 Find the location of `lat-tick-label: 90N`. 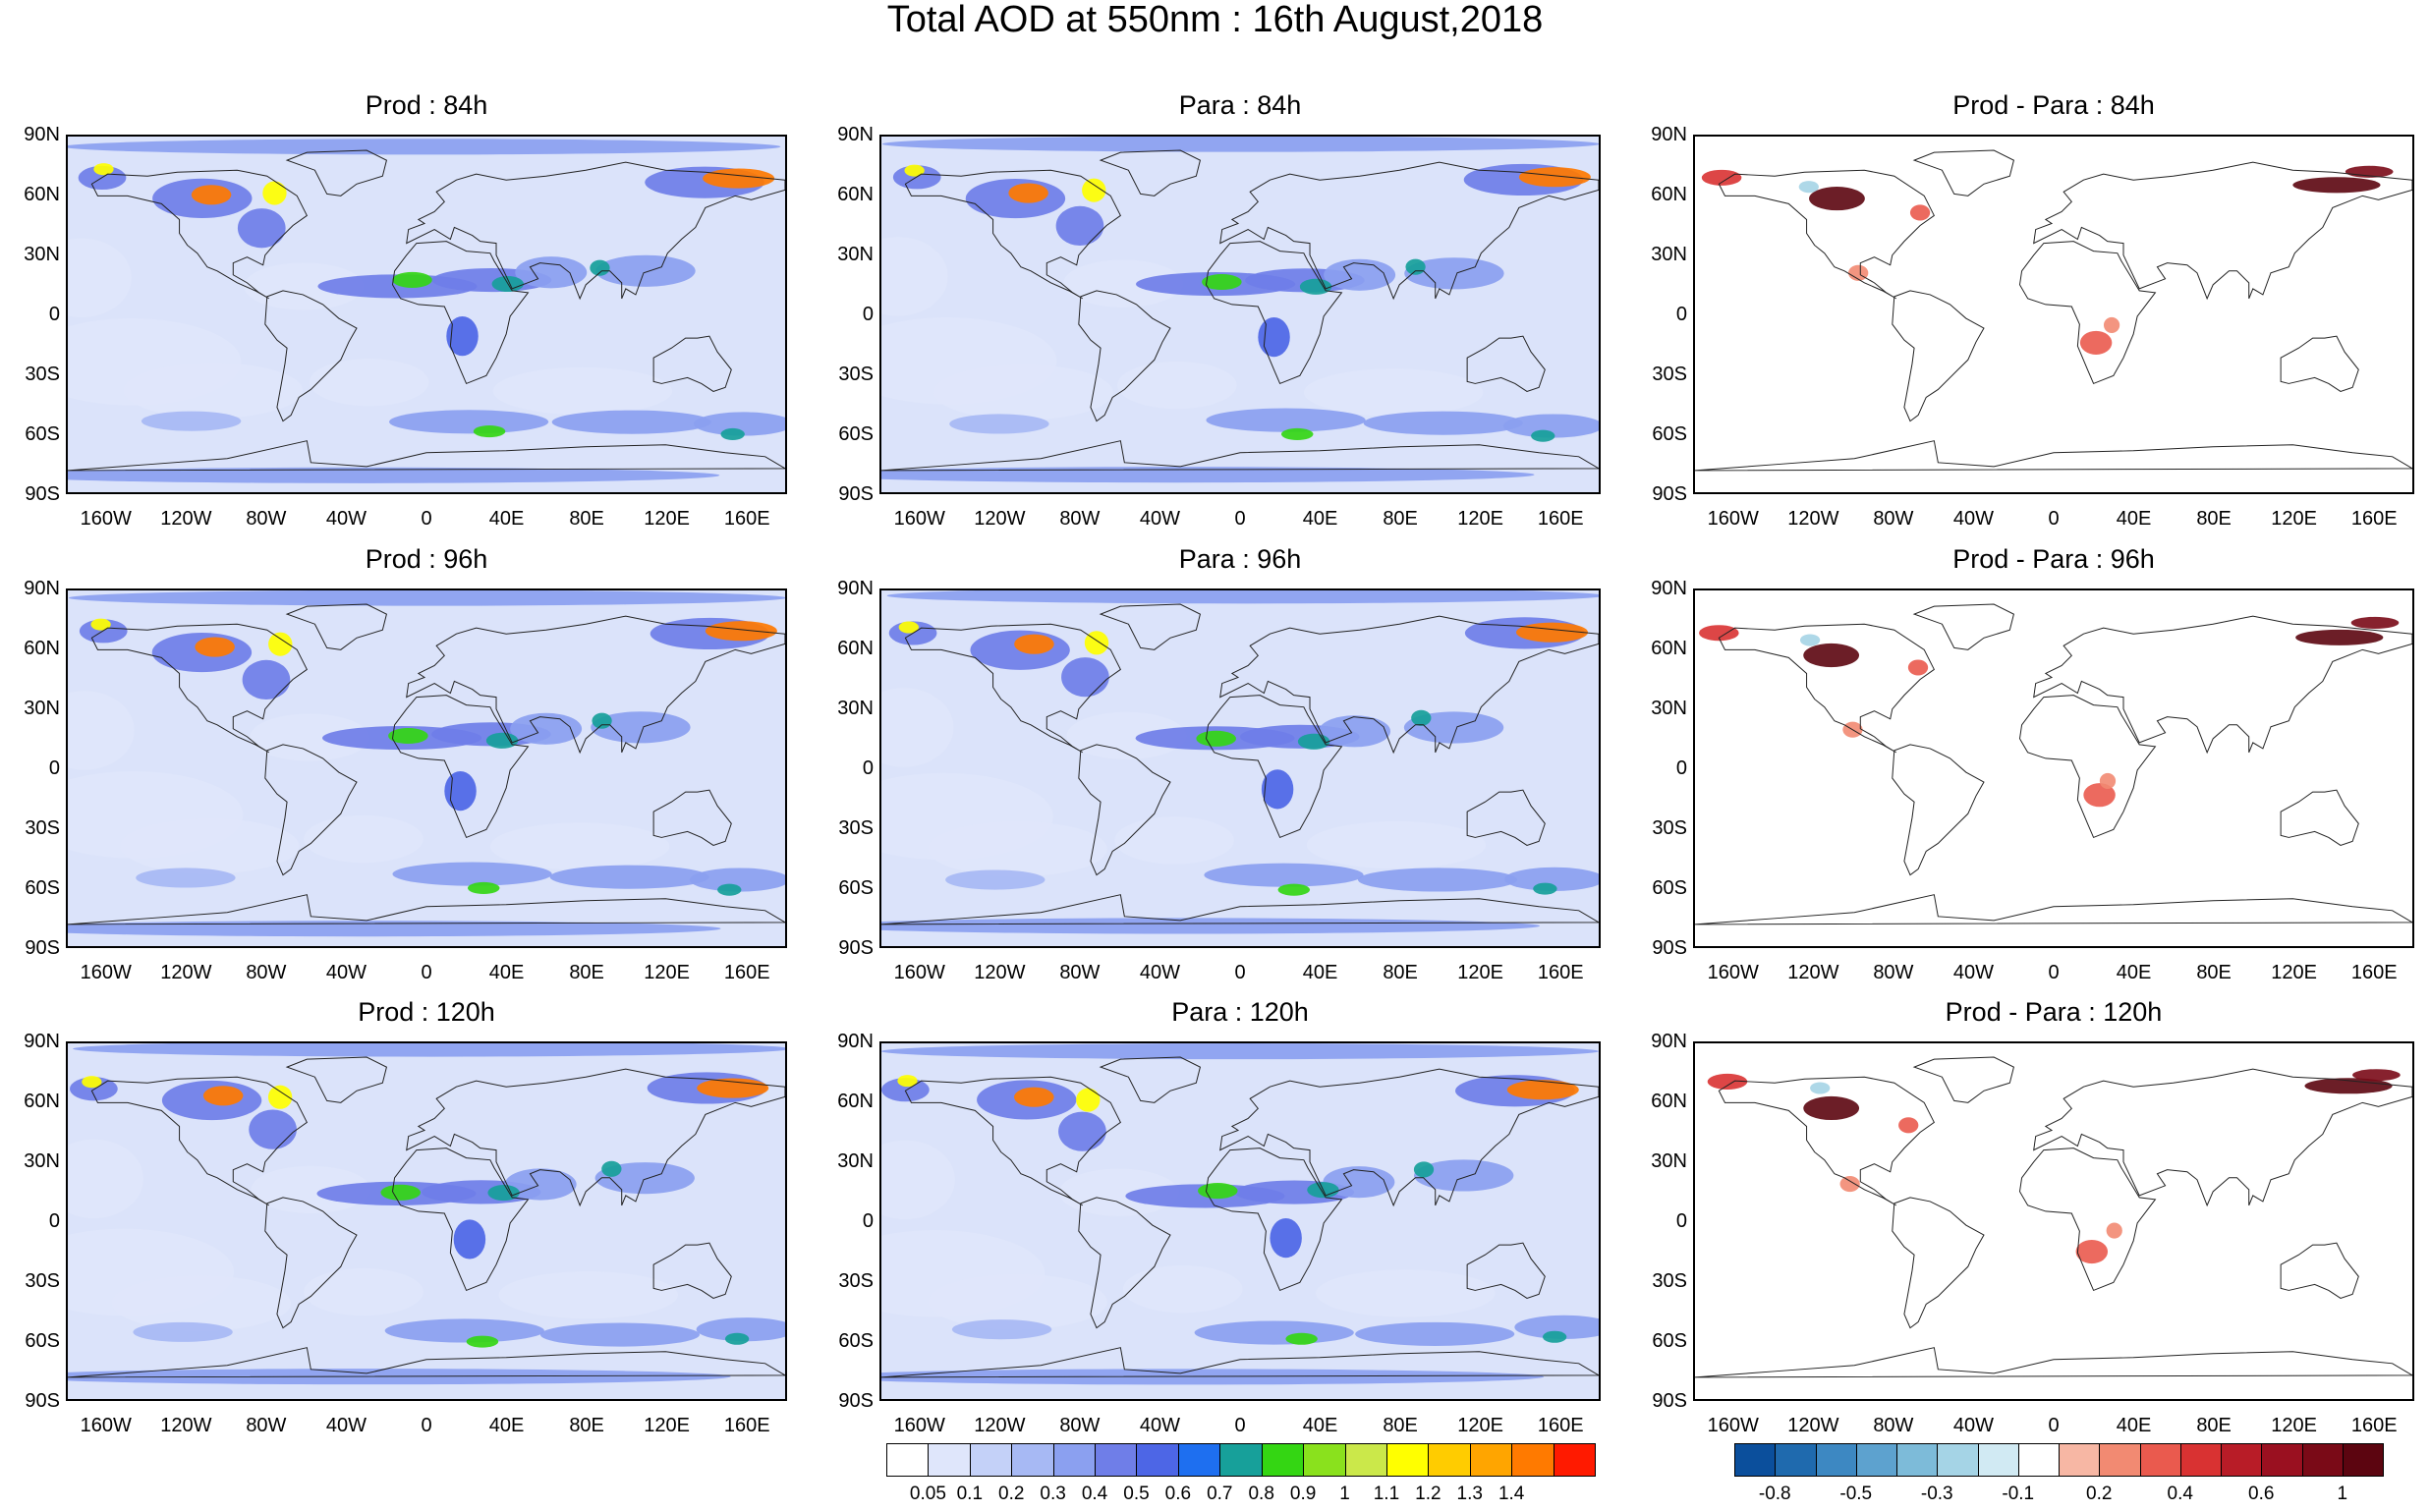

lat-tick-label: 90N is located at coordinates (855, 588).